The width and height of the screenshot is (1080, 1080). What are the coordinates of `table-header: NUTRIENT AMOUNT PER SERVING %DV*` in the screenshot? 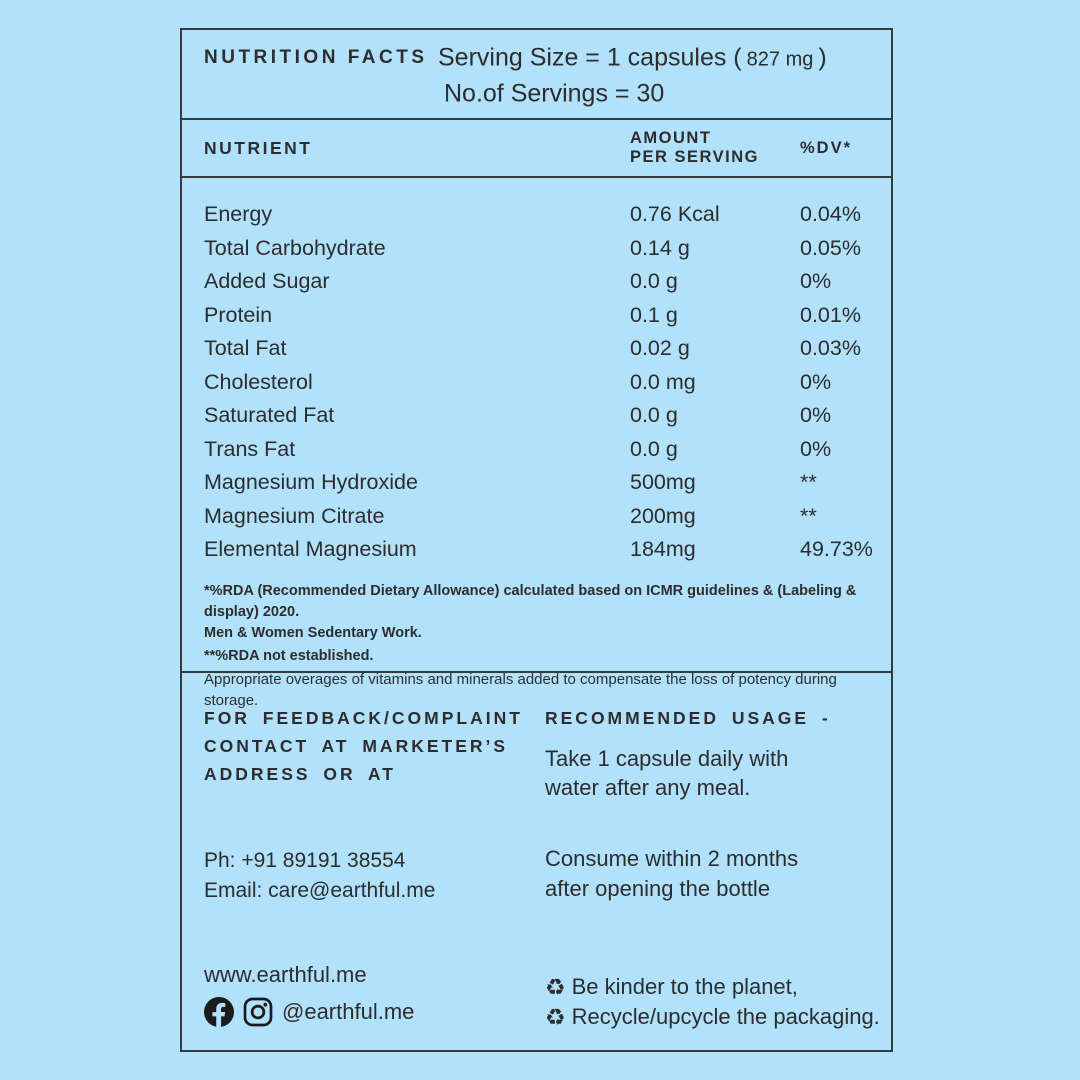 It's located at (536, 149).